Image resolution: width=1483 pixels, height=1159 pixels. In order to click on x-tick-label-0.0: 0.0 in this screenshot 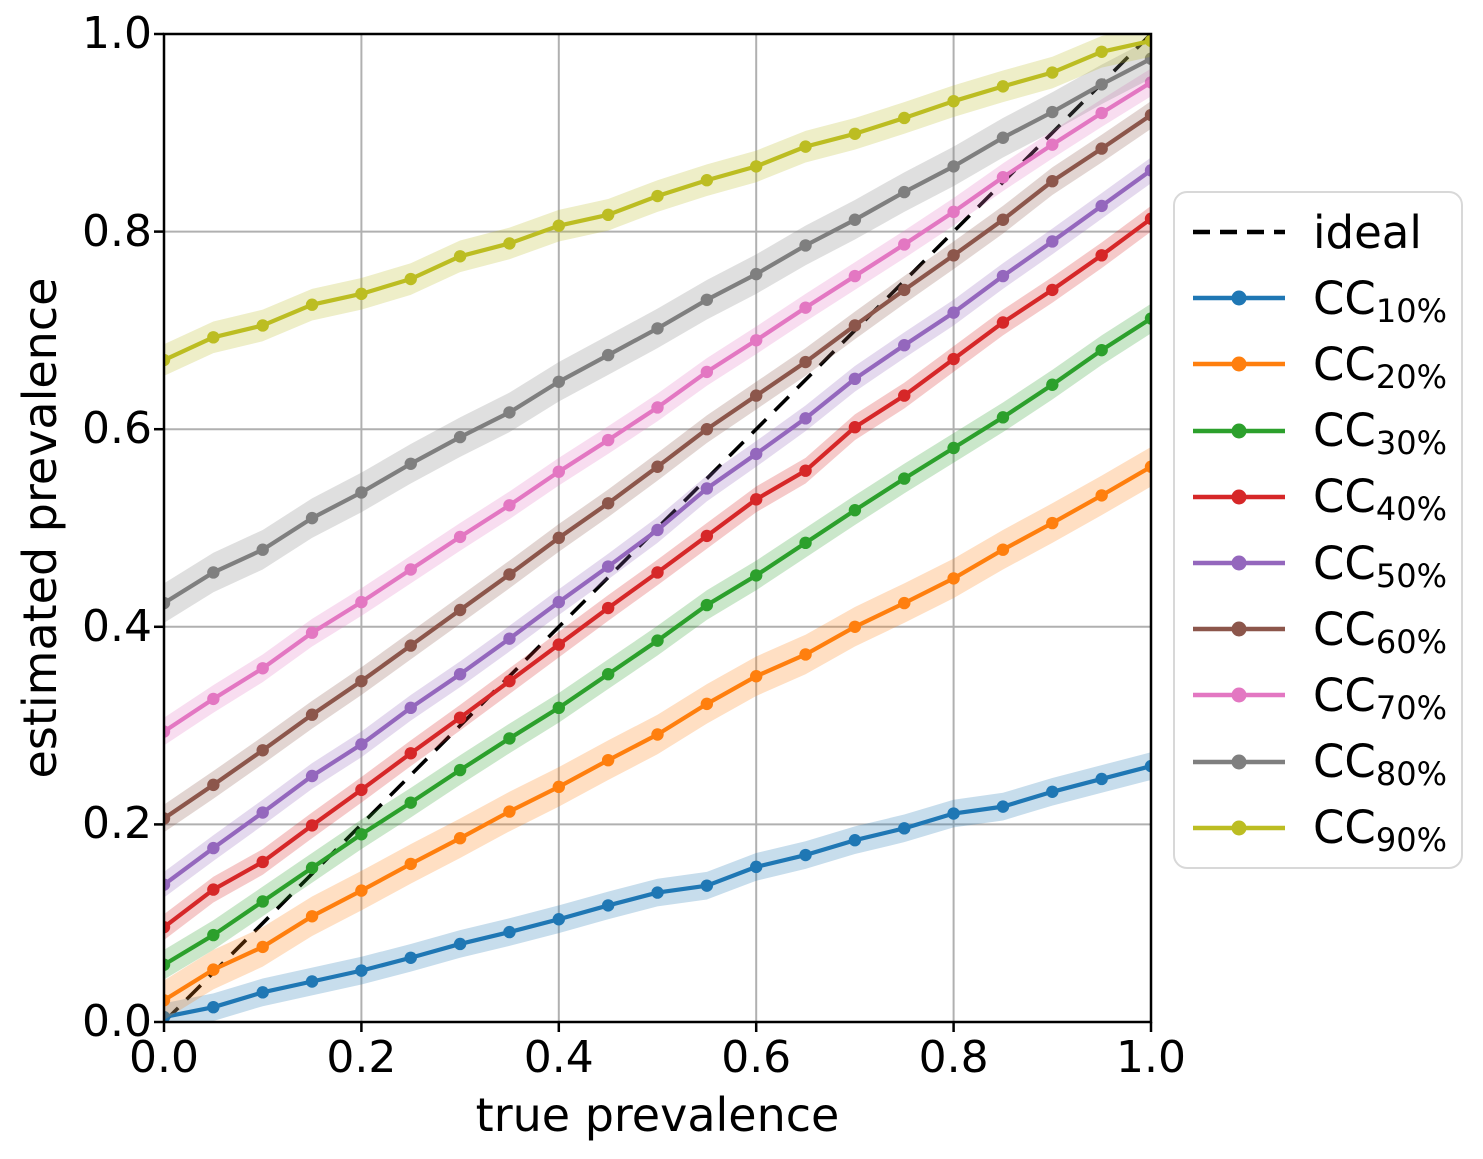, I will do `click(164, 1057)`.